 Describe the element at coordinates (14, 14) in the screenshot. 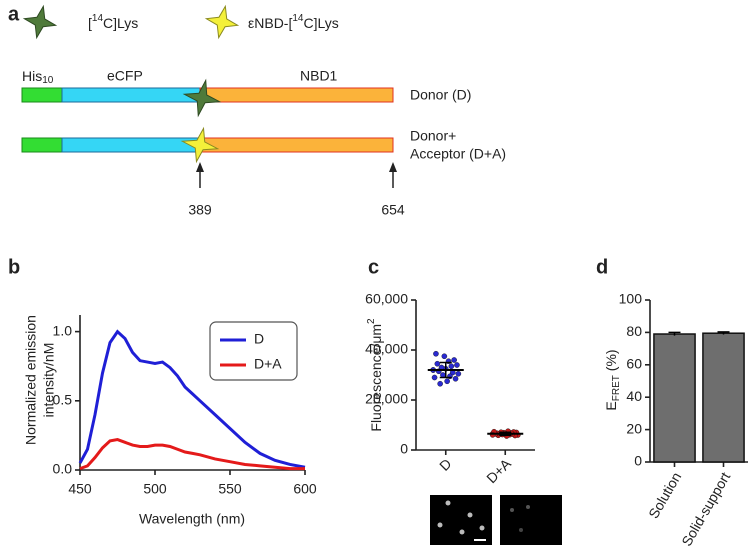

I see `panel-label: a` at that location.